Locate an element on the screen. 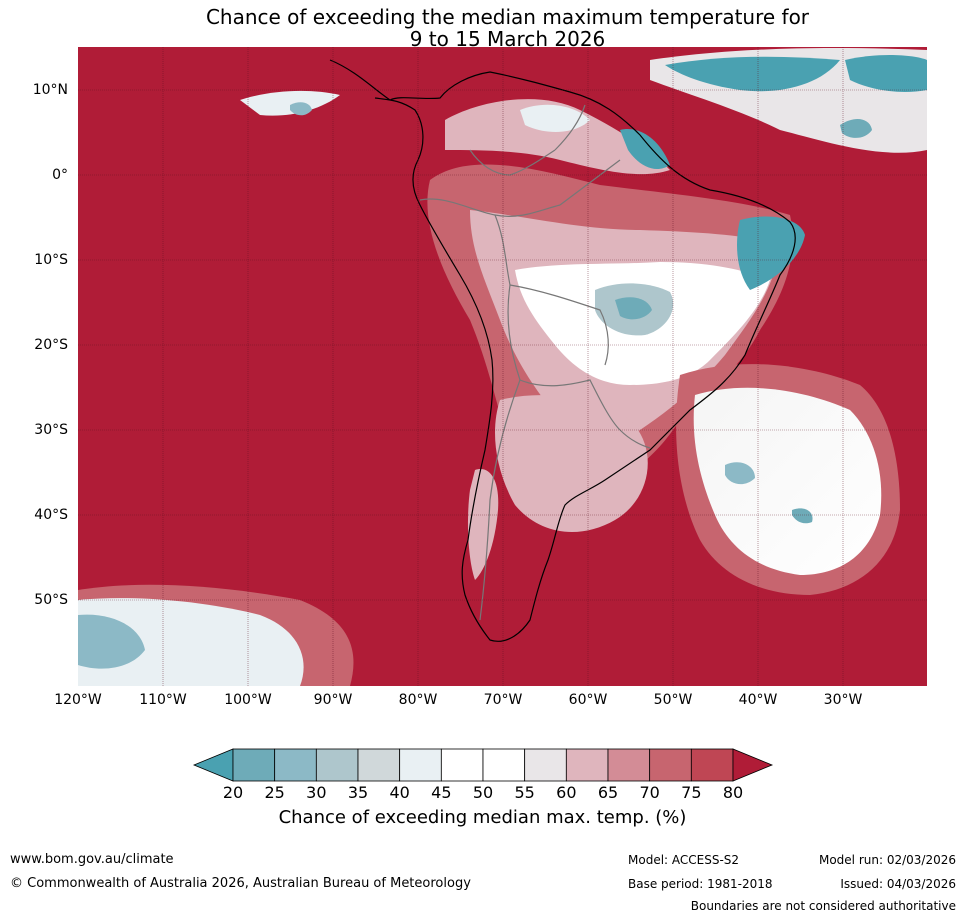  region-atlantic-blob is located at coordinates (856, 128).